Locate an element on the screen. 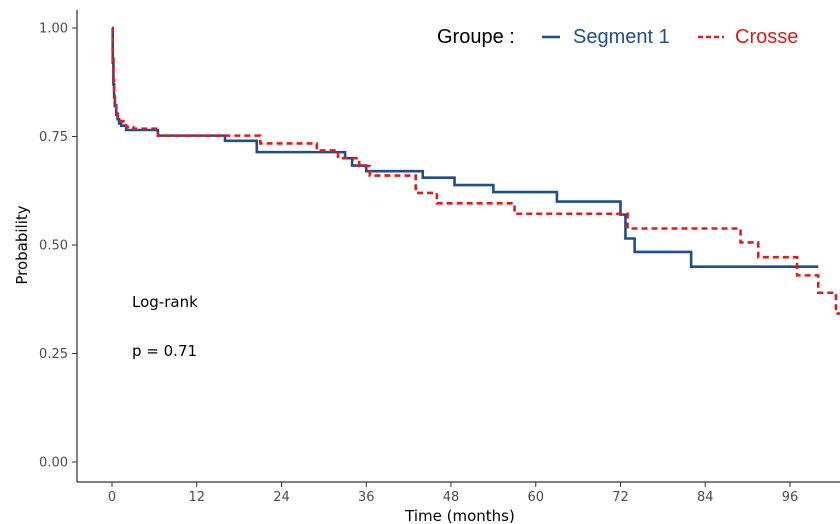  x-tick-label: 84 is located at coordinates (705, 497).